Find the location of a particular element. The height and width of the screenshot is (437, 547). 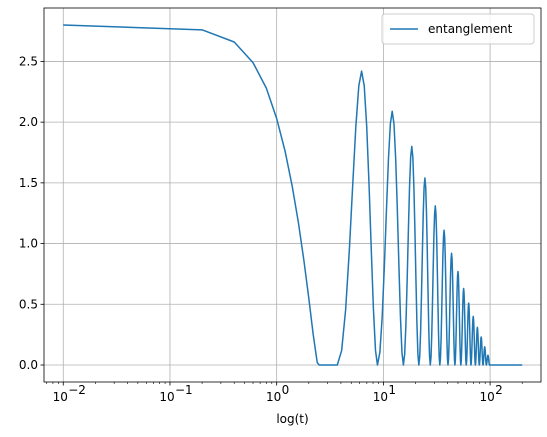

y-tick-label: 1.5 is located at coordinates (28, 183).